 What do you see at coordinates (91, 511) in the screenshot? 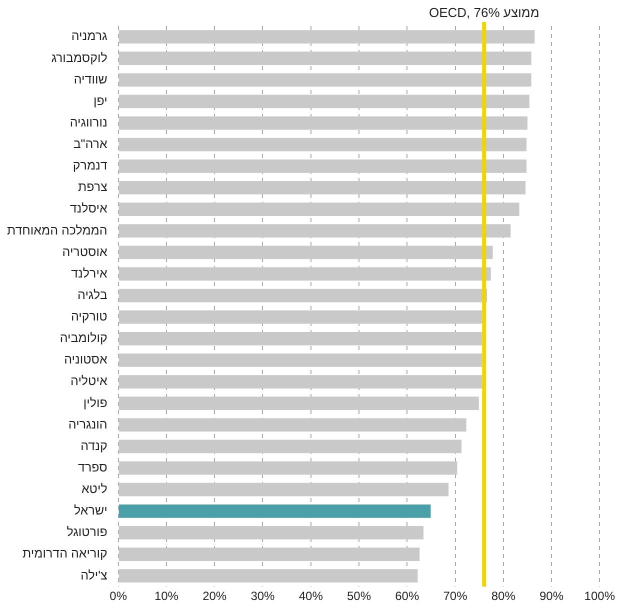
I see `y-tick-label: ישראל` at bounding box center [91, 511].